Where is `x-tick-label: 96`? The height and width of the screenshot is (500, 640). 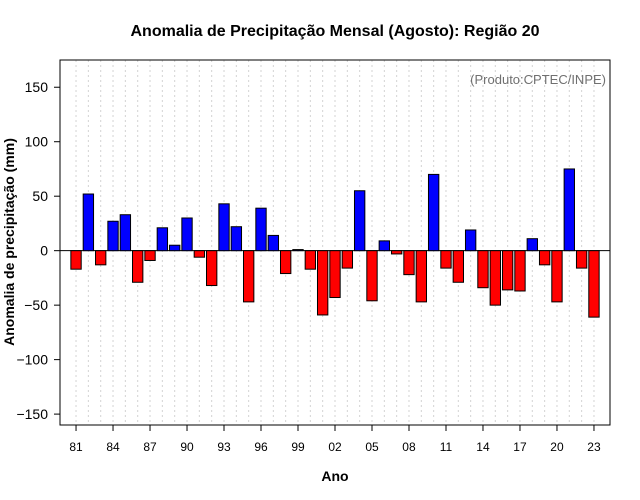 x-tick-label: 96 is located at coordinates (261, 447).